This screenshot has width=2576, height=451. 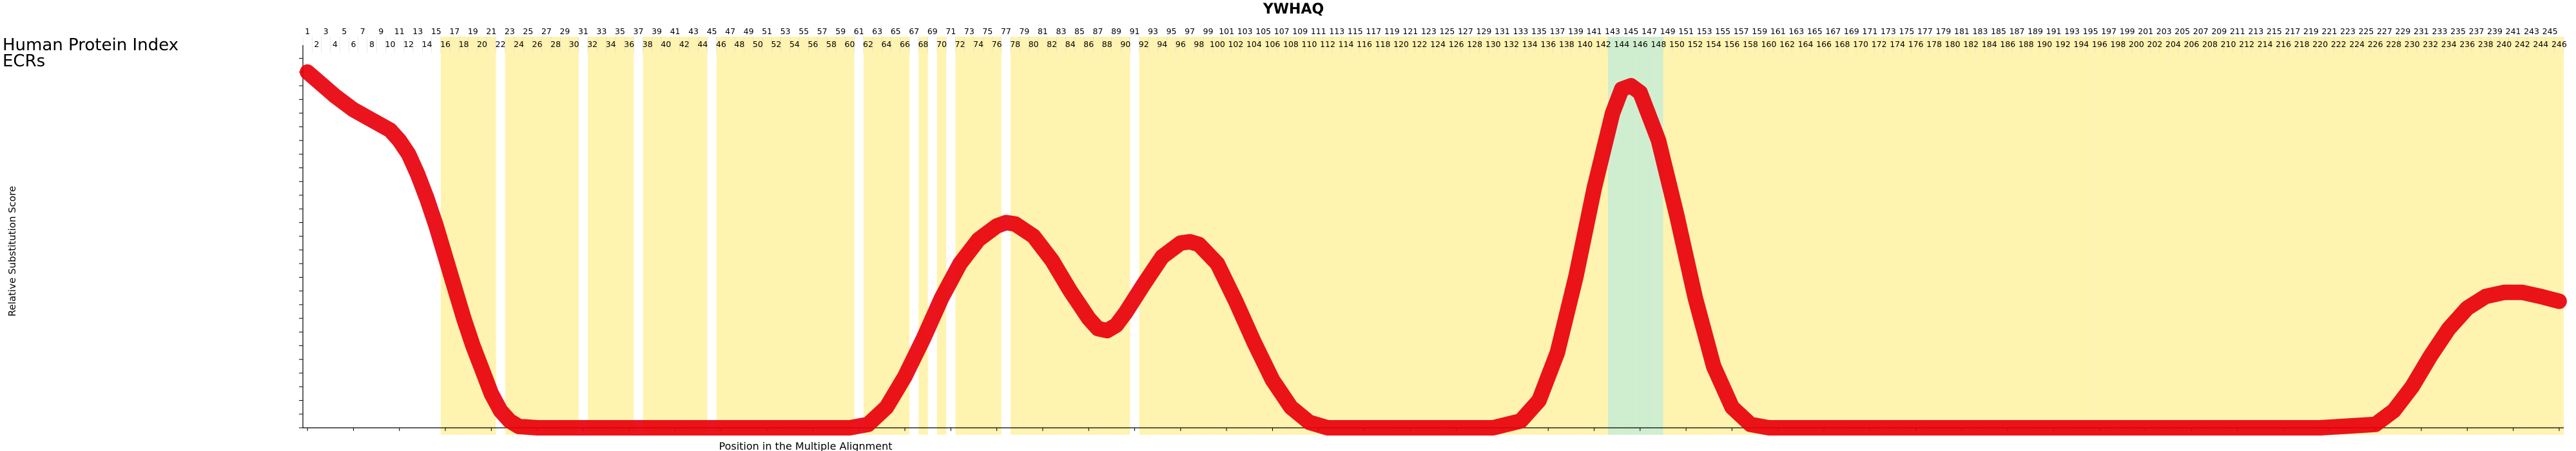 I want to click on column-number: 116, so click(x=1364, y=44).